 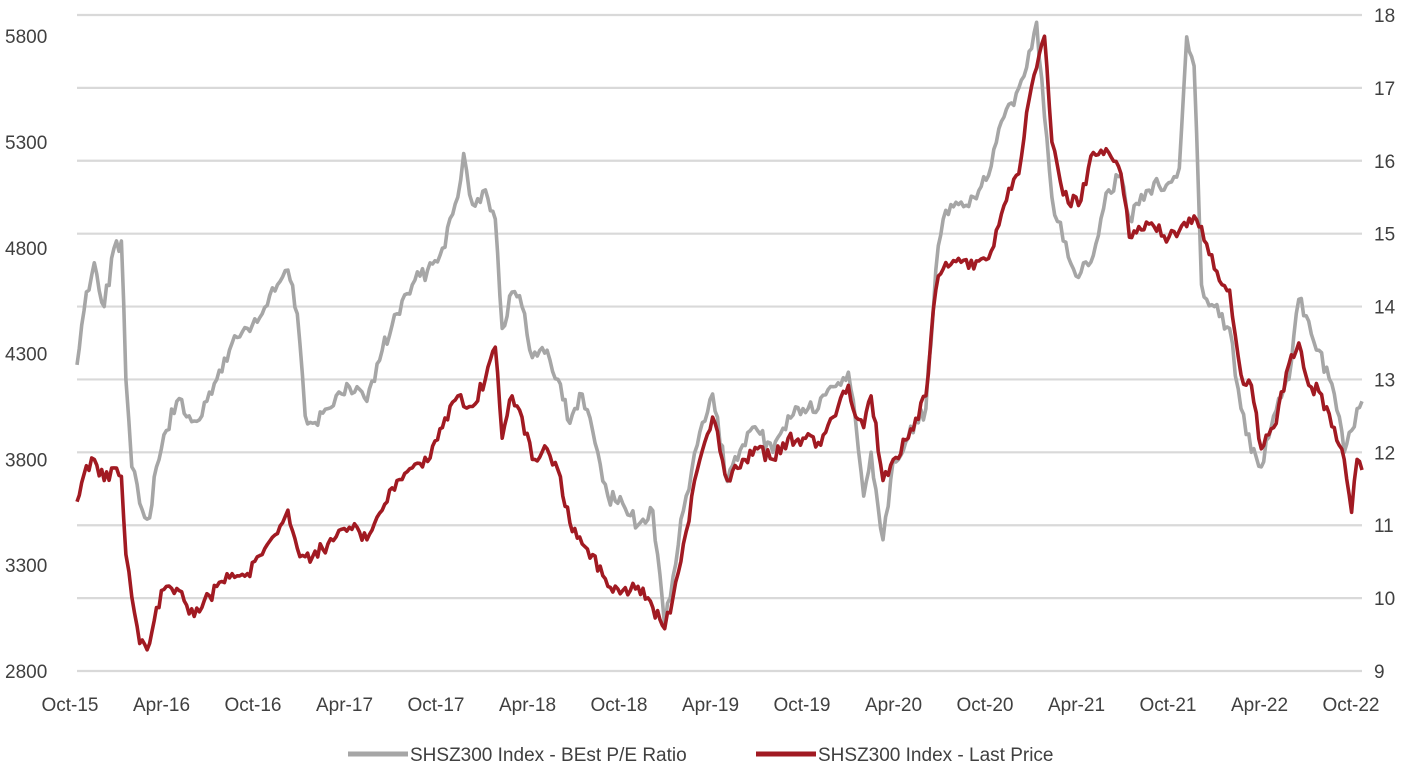 I want to click on y-left-tick-label: 3800, so click(x=26, y=460).